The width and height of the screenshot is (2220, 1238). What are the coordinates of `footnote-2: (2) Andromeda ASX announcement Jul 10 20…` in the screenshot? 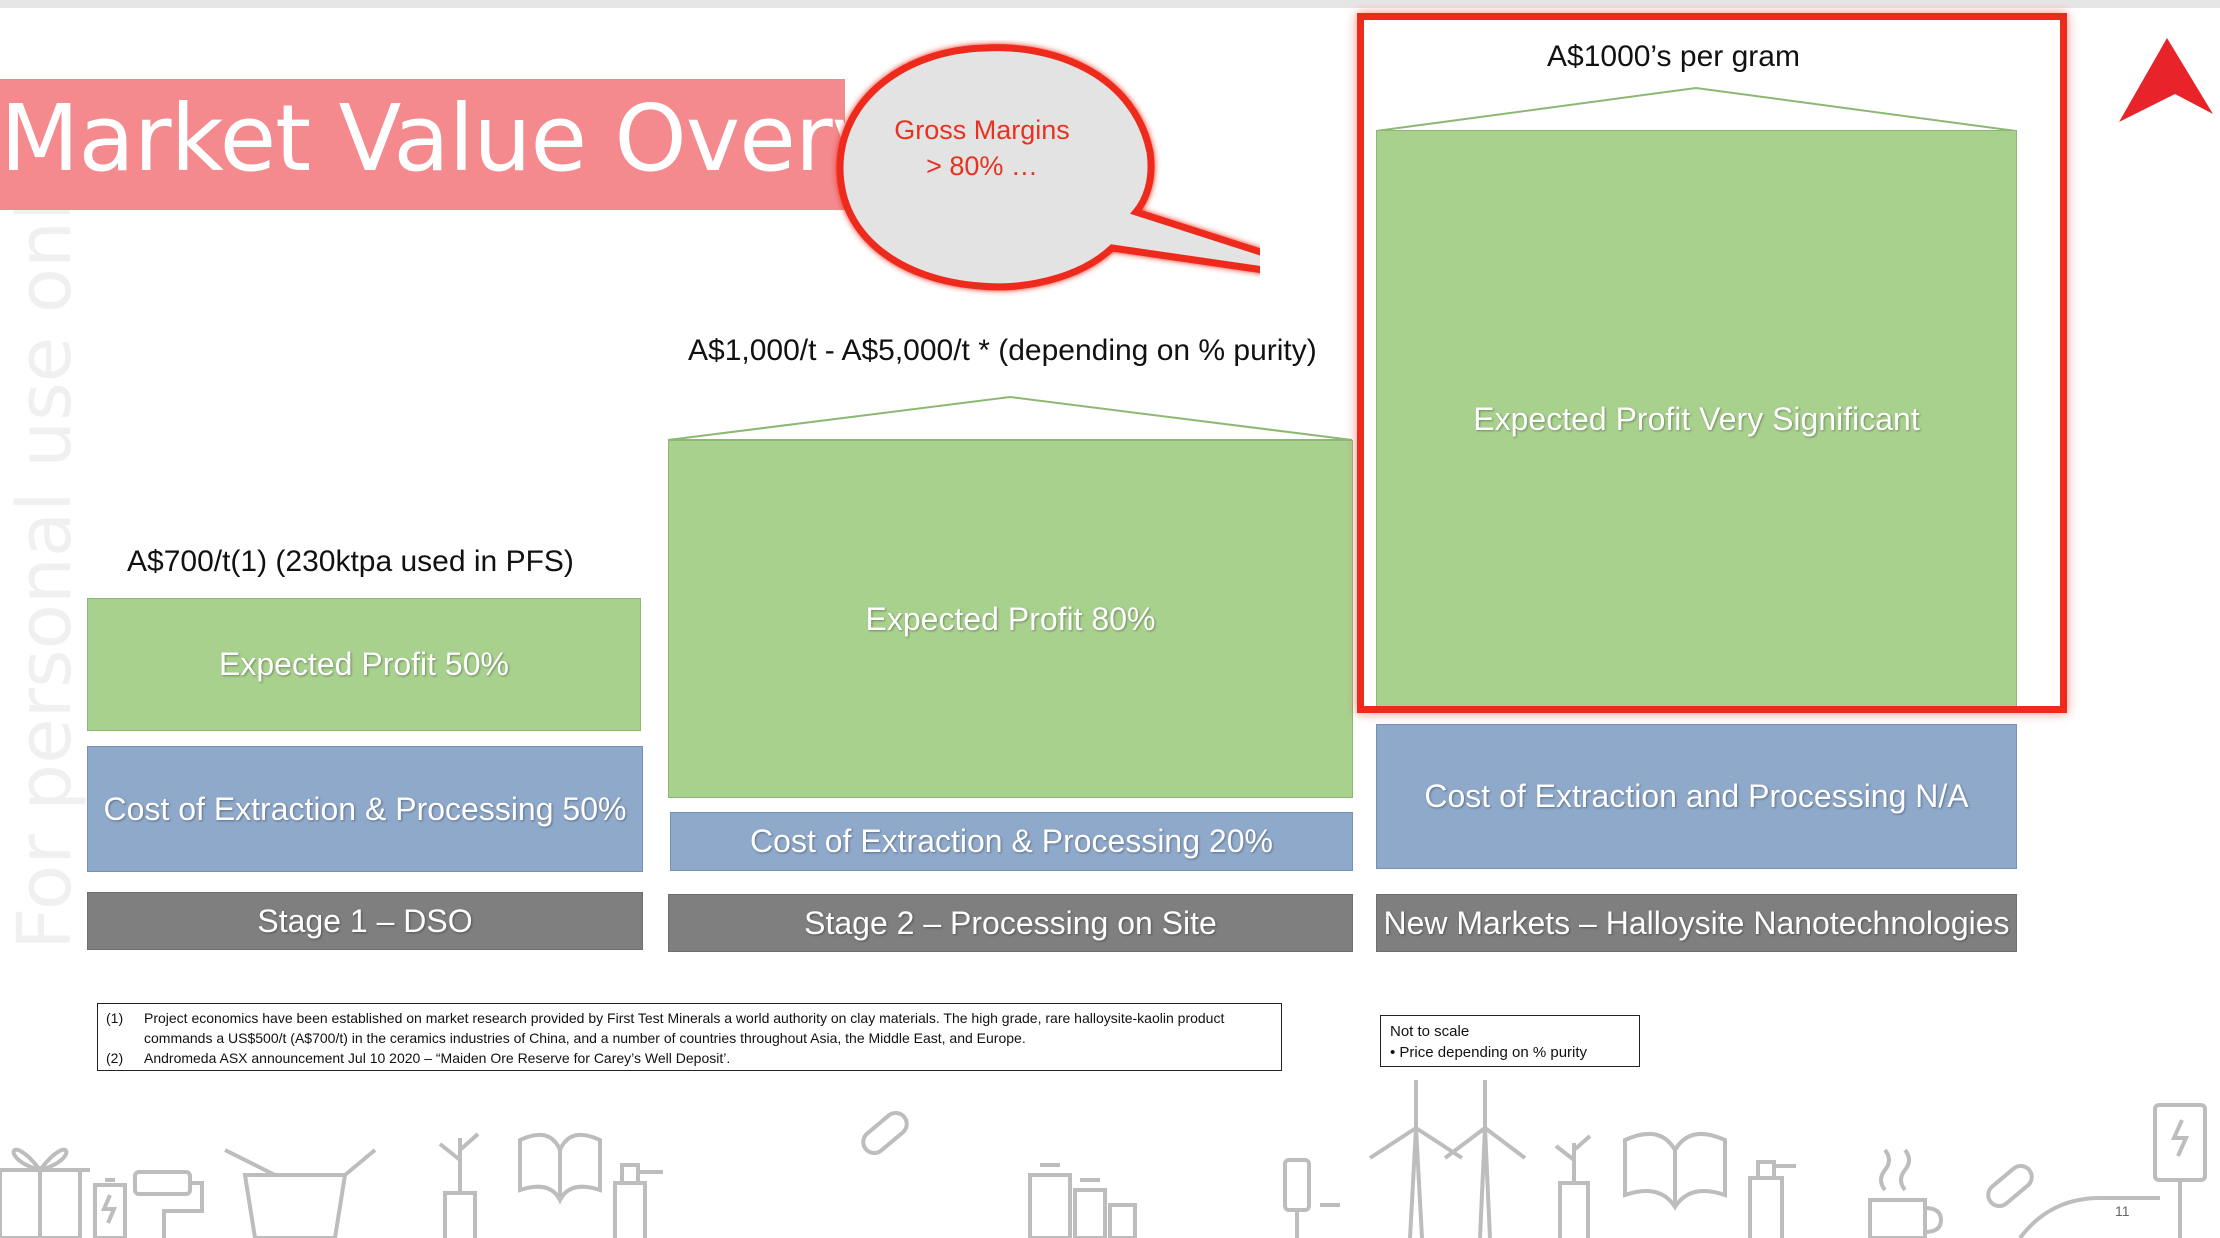 It's located at (689, 1058).